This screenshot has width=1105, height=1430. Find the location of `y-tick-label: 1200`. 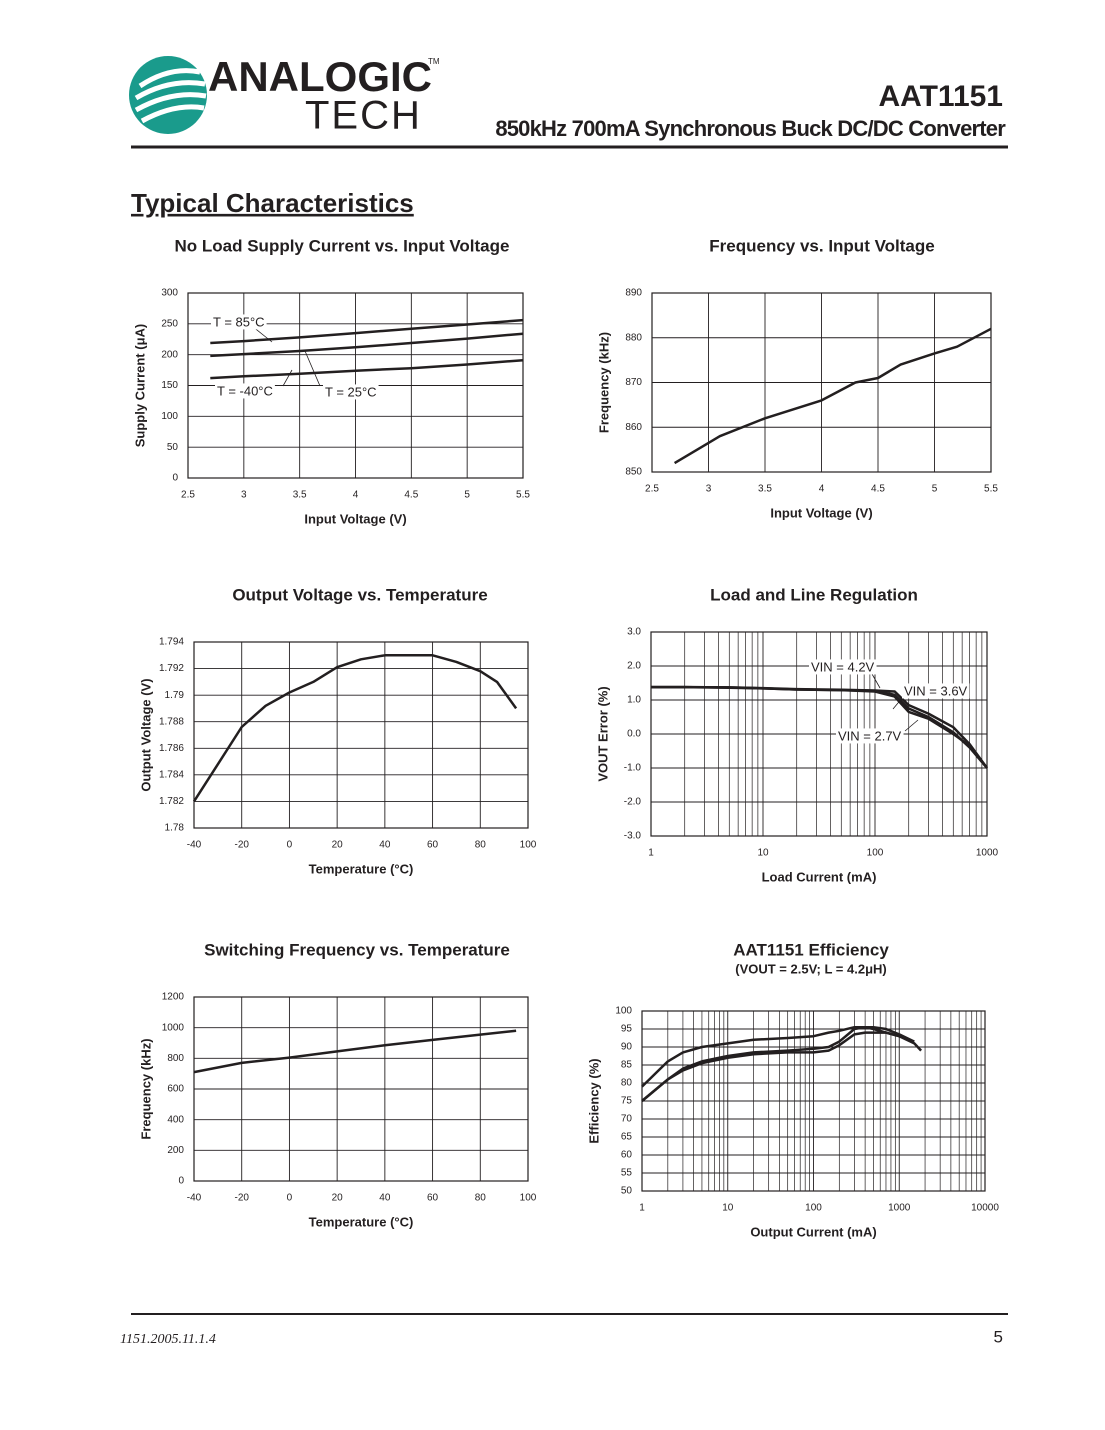

y-tick-label: 1200 is located at coordinates (173, 997).